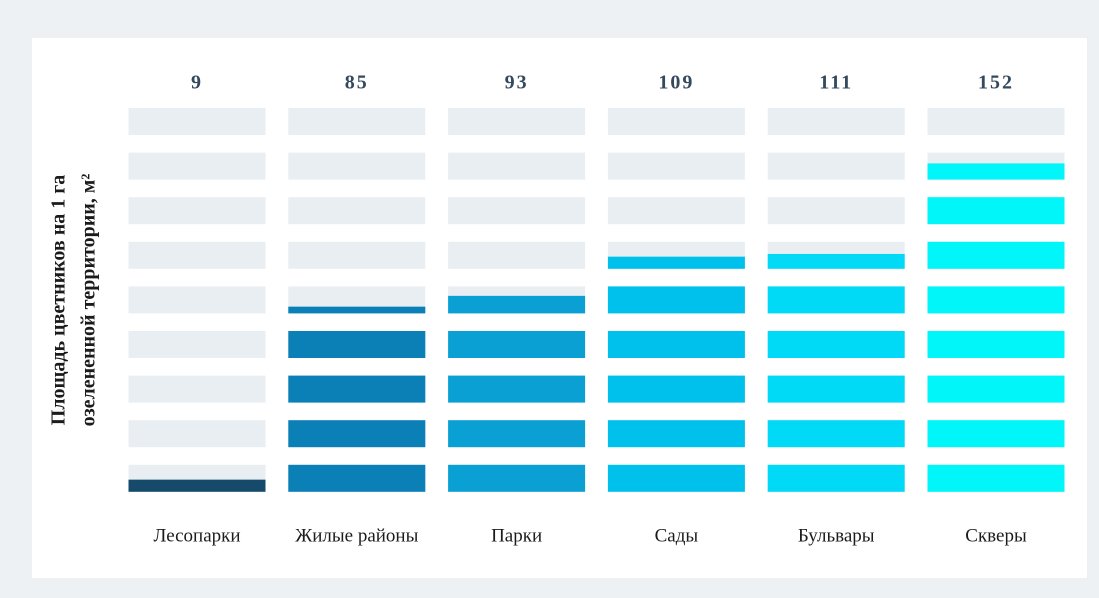 This screenshot has height=598, width=1099. Describe the element at coordinates (996, 535) in the screenshot. I see `x-tick-label: Скверы` at that location.